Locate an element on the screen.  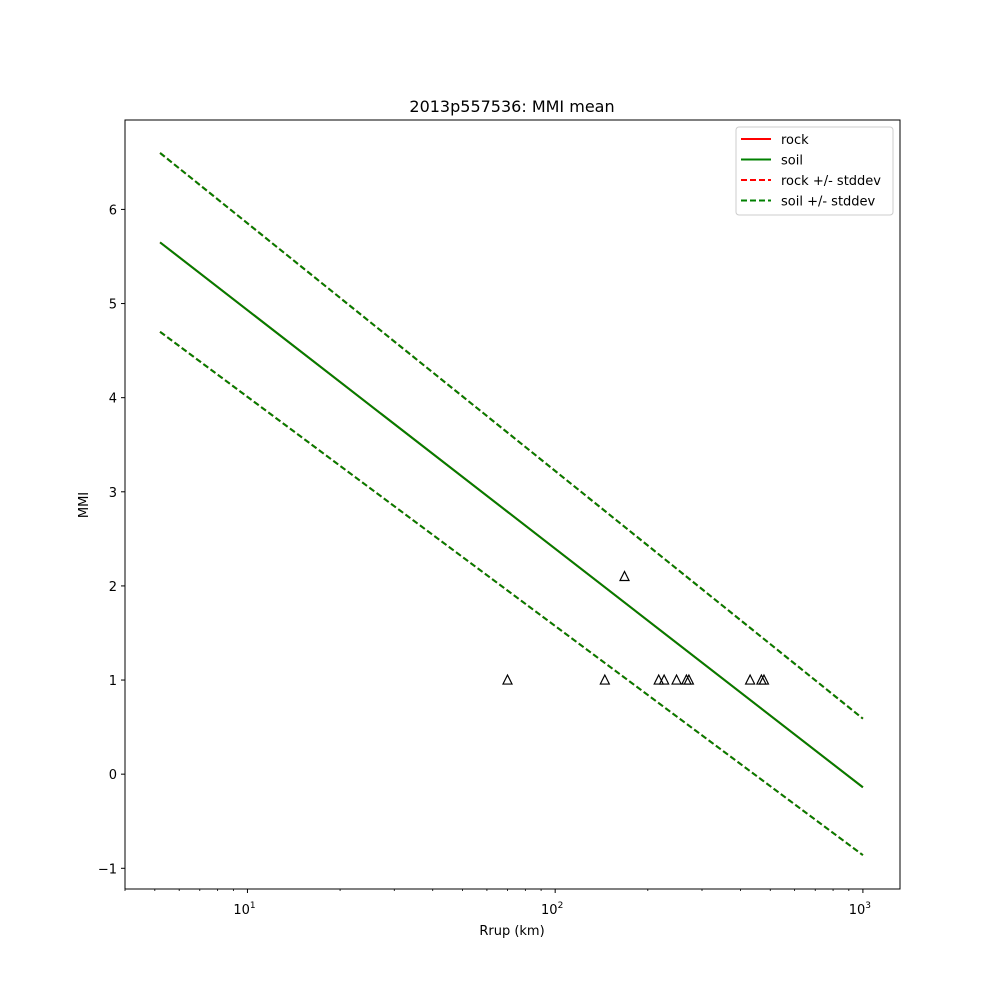
y-tick-label: −1 is located at coordinates (107, 869).